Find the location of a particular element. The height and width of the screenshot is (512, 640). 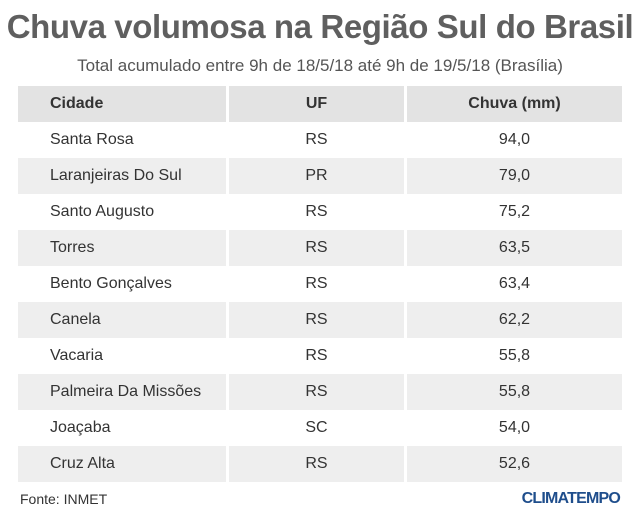

cell-cidade: Santo Augusto is located at coordinates (123, 212).